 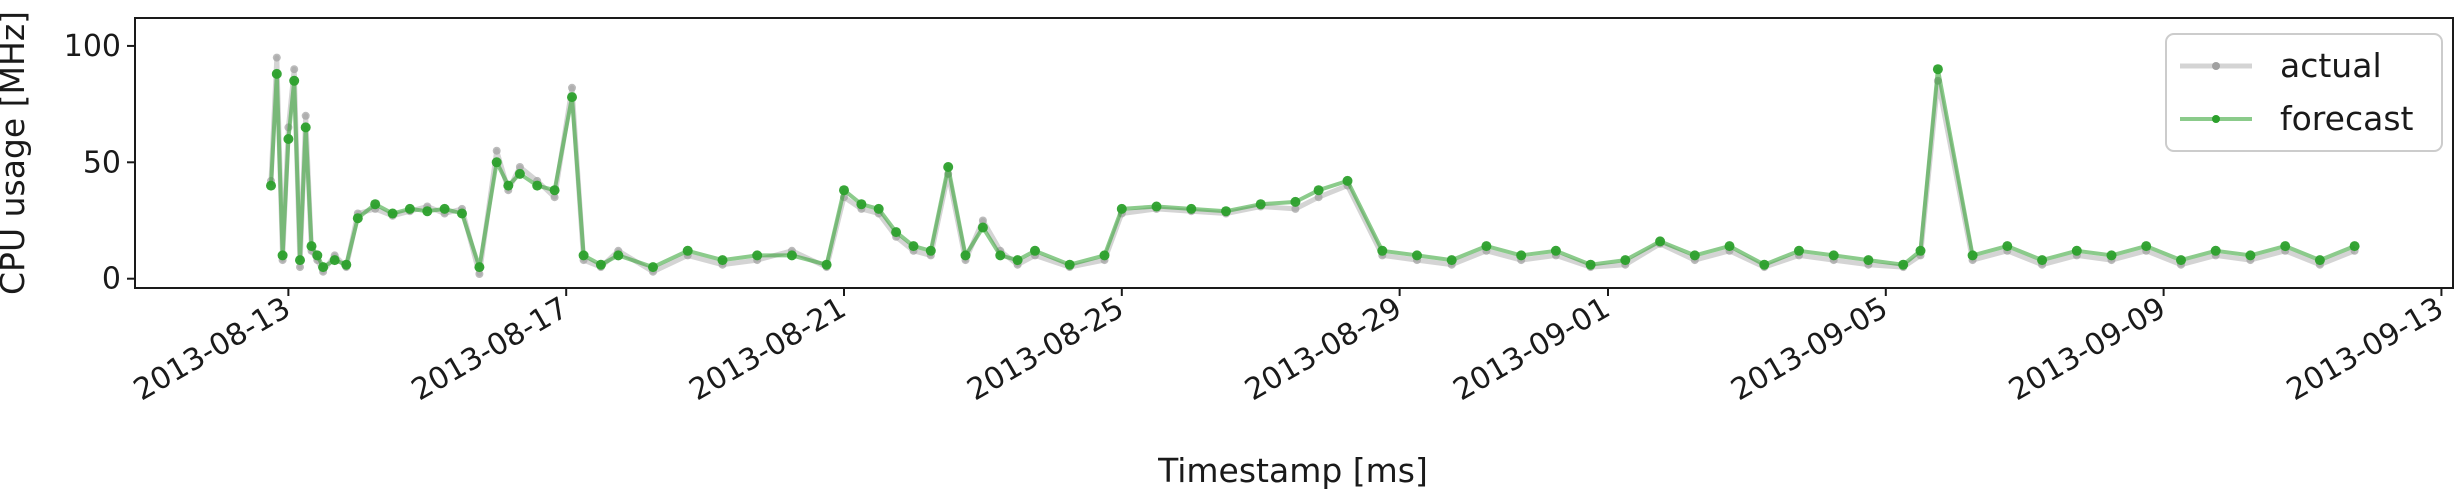 I want to click on x-tick-label: 2013-09-01, so click(x=1531, y=349).